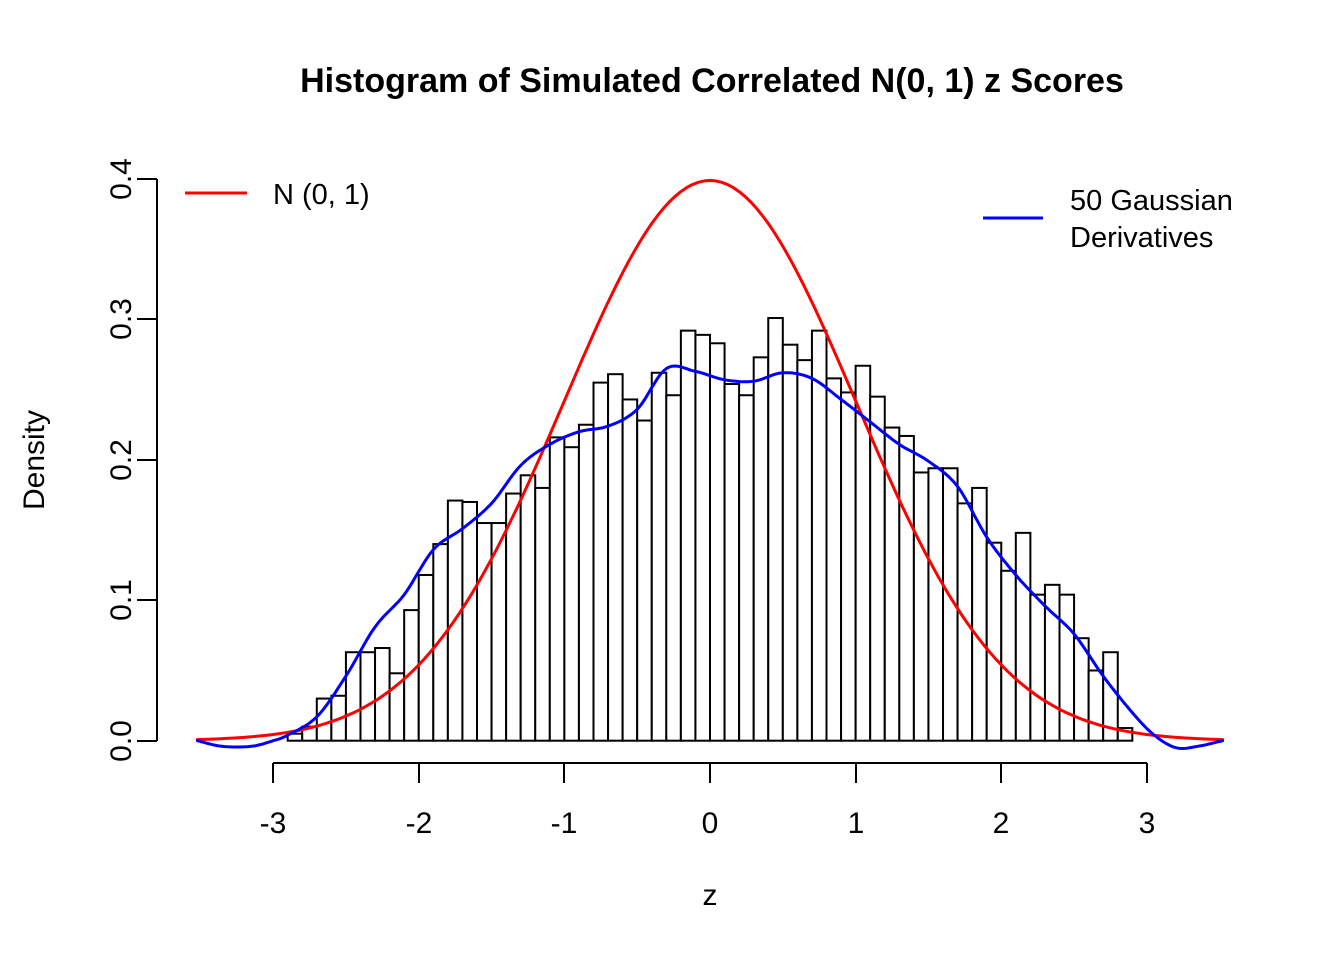 The image size is (1344, 965). I want to click on x-tick-label: 0, so click(710, 823).